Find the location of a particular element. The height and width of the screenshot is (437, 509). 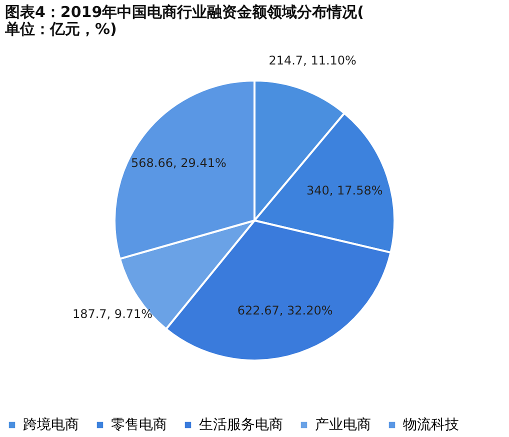

data-label: 568.66, 29.41% is located at coordinates (178, 163).